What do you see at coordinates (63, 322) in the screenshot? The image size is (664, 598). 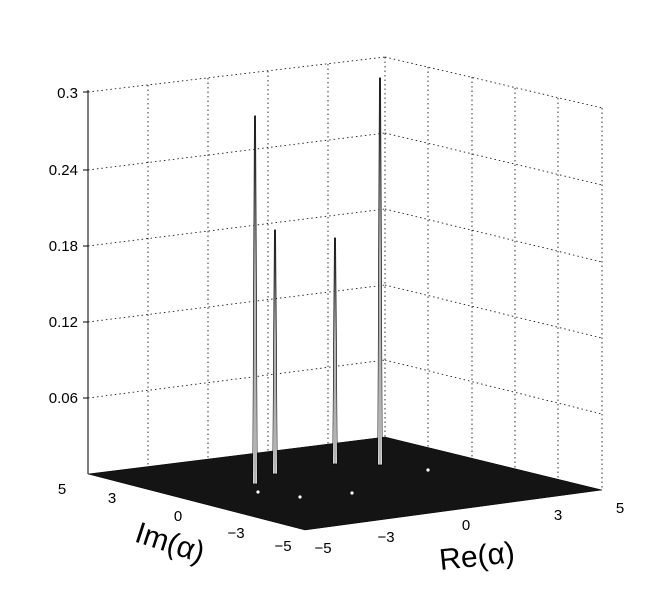 I see `z-tick-label: 0.12` at bounding box center [63, 322].